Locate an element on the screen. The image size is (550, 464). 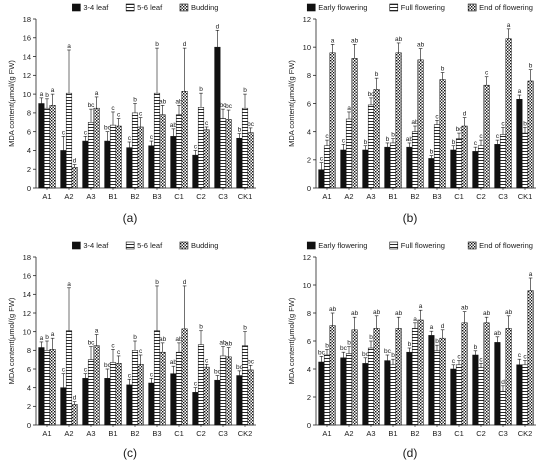
legend-label: 3-4 leaf is located at coordinates (96, 245).